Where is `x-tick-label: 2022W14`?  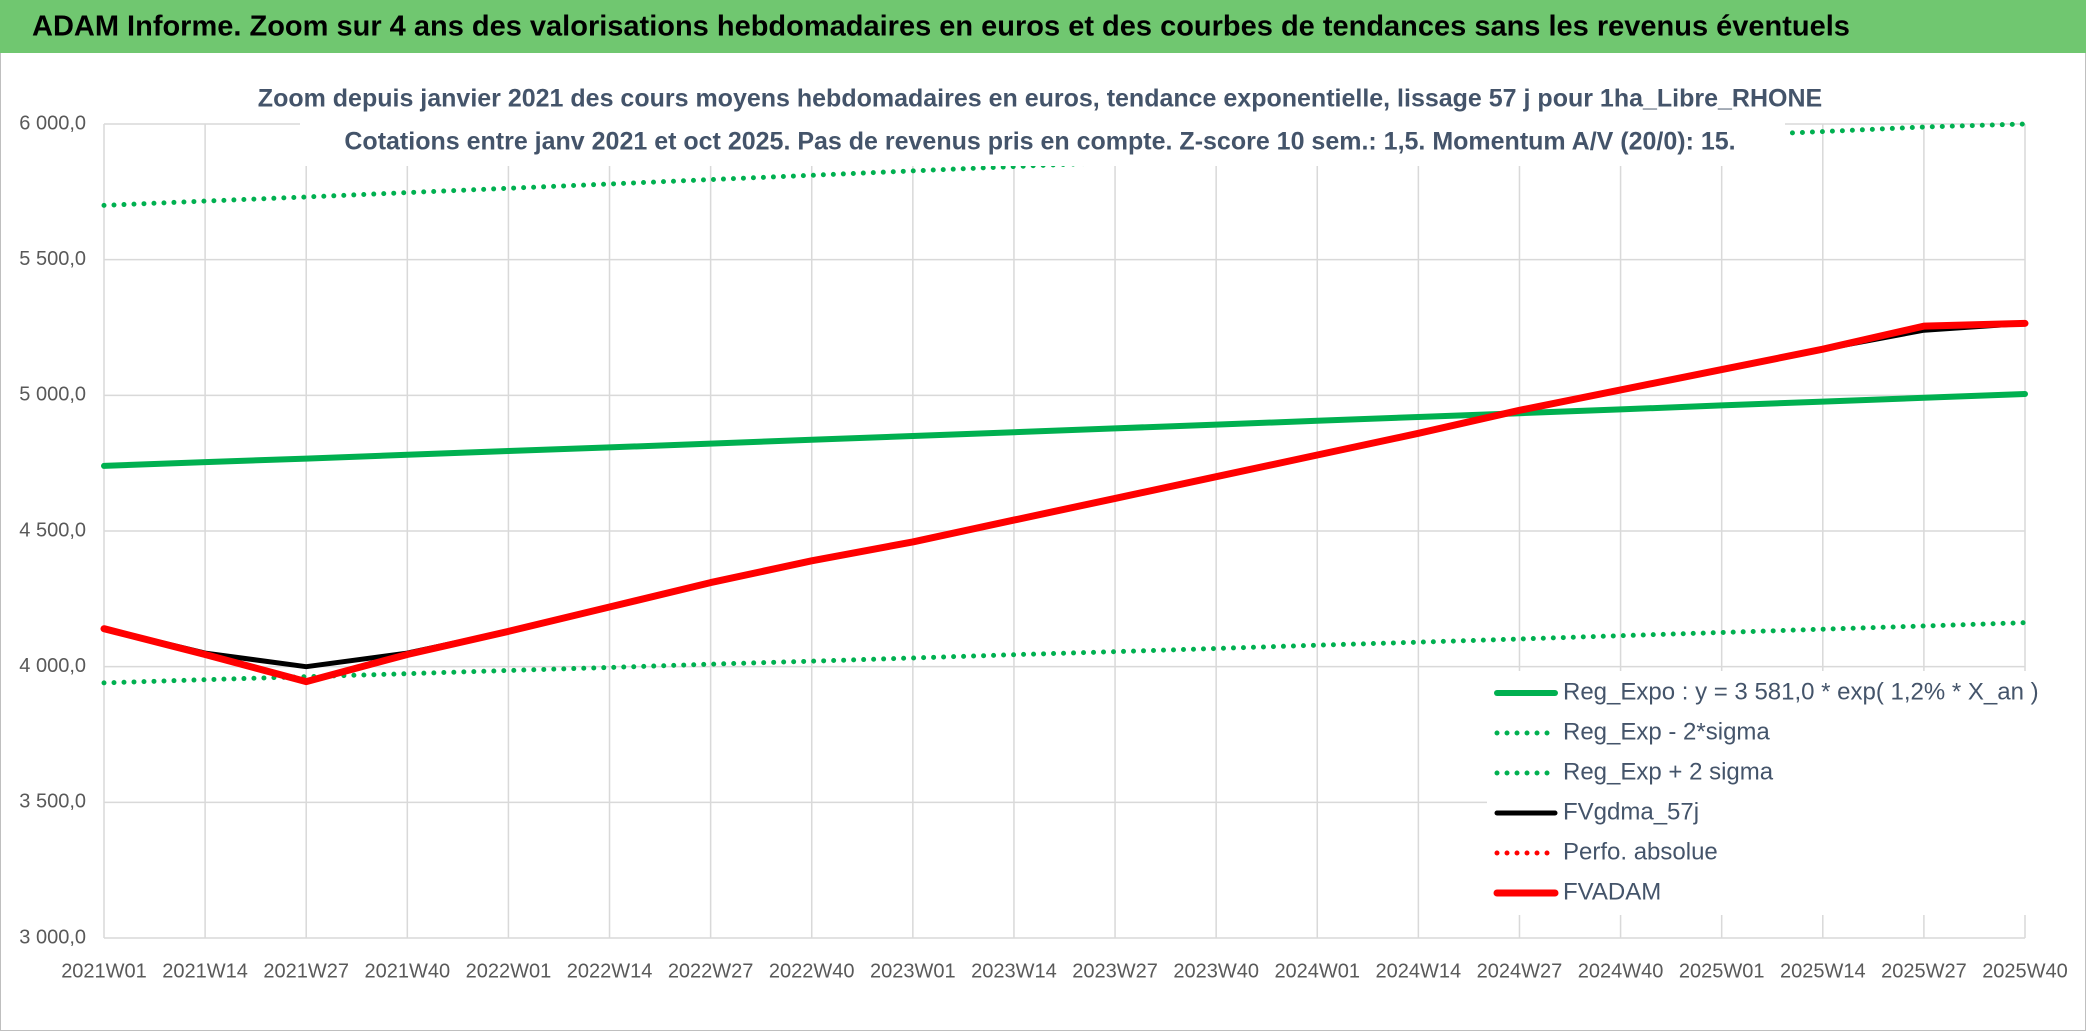 x-tick-label: 2022W14 is located at coordinates (610, 971).